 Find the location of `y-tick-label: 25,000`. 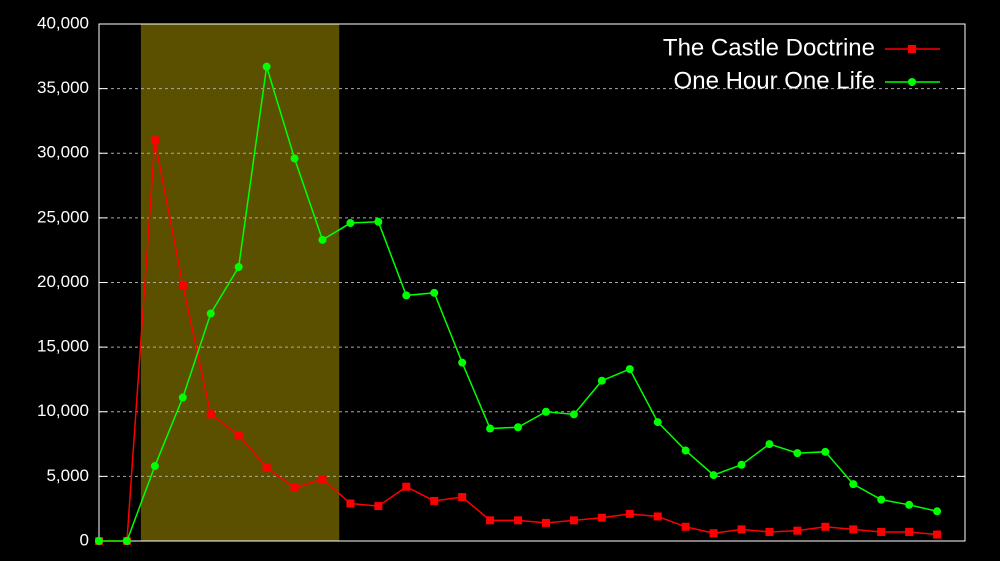

y-tick-label: 25,000 is located at coordinates (63, 216).